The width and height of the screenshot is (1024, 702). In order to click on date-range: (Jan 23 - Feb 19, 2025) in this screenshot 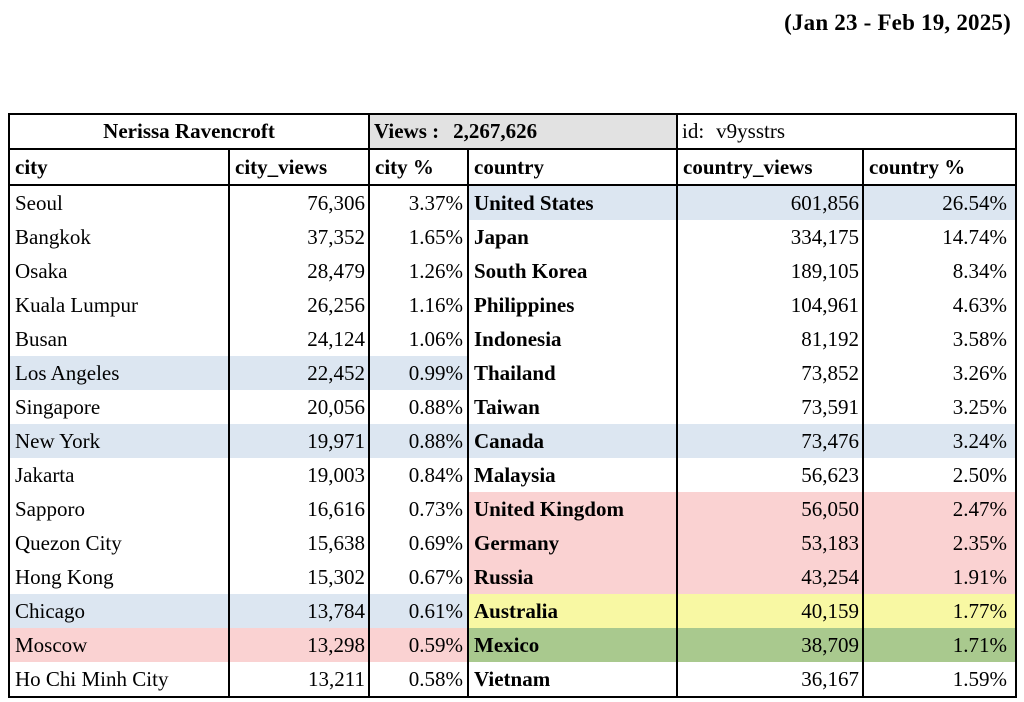, I will do `click(897, 22)`.